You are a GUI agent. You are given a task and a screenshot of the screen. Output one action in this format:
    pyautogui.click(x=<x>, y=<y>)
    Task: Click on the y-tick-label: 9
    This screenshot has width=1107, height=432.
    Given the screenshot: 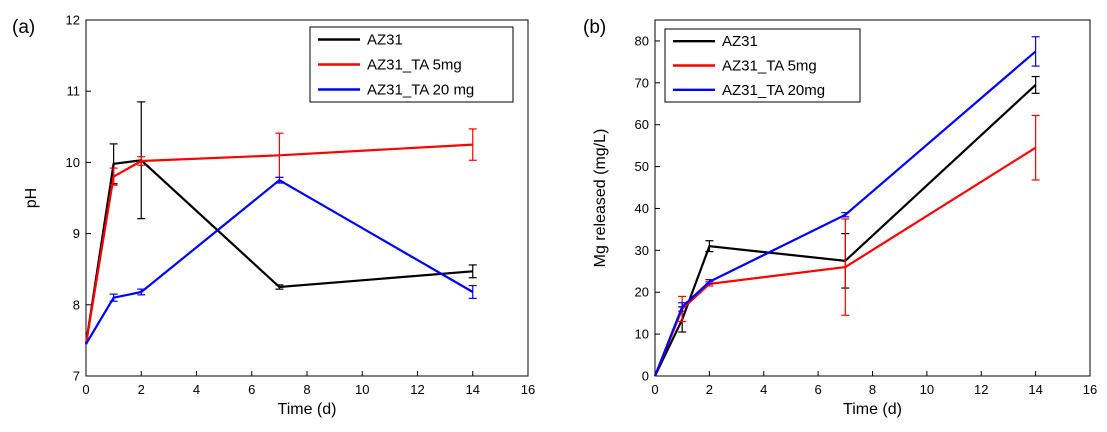 What is the action you would take?
    pyautogui.click(x=76, y=233)
    